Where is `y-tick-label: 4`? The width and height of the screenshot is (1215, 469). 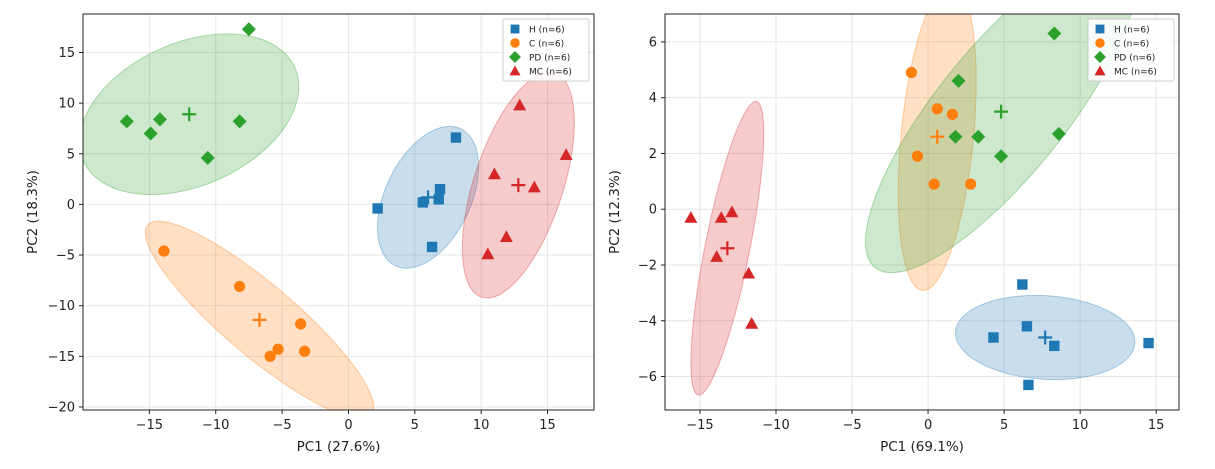 y-tick-label: 4 is located at coordinates (653, 98).